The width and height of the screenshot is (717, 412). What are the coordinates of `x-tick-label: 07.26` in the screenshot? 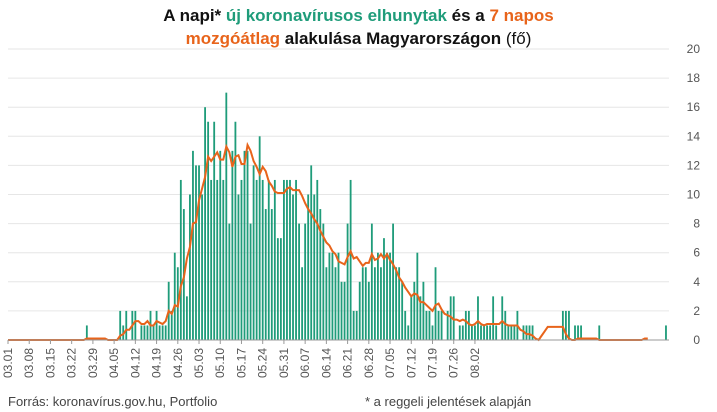 It's located at (454, 363).